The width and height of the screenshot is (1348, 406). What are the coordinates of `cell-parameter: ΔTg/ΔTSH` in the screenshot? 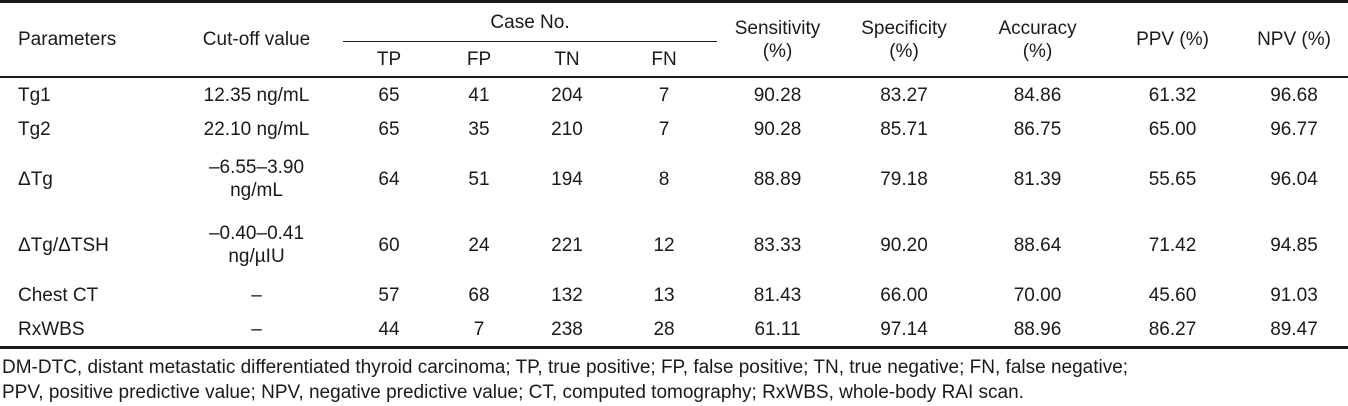 It's located at (63, 245).